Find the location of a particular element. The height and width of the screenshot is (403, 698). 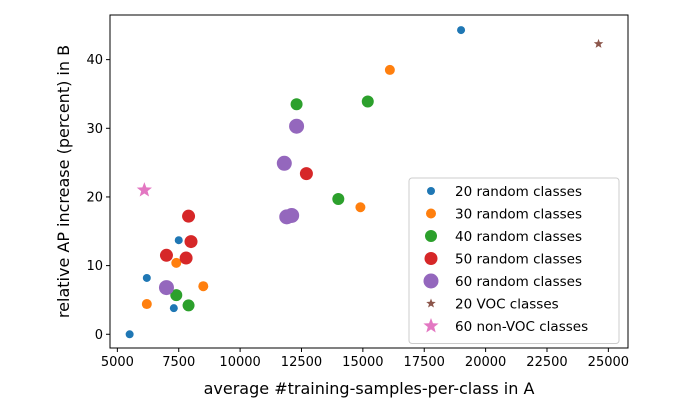

y-axis-label: relative AP increase (percent) in B is located at coordinates (63, 181).